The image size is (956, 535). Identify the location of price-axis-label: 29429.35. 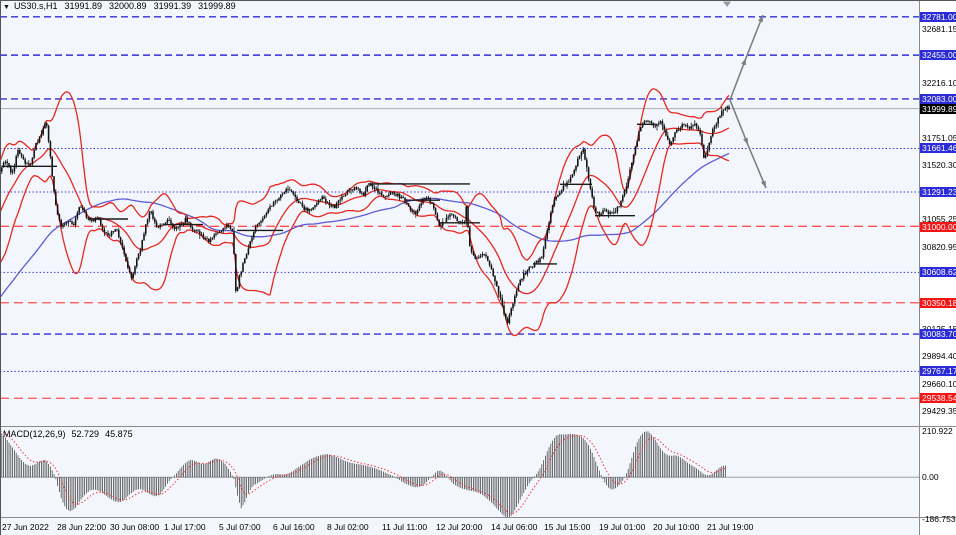
(939, 411).